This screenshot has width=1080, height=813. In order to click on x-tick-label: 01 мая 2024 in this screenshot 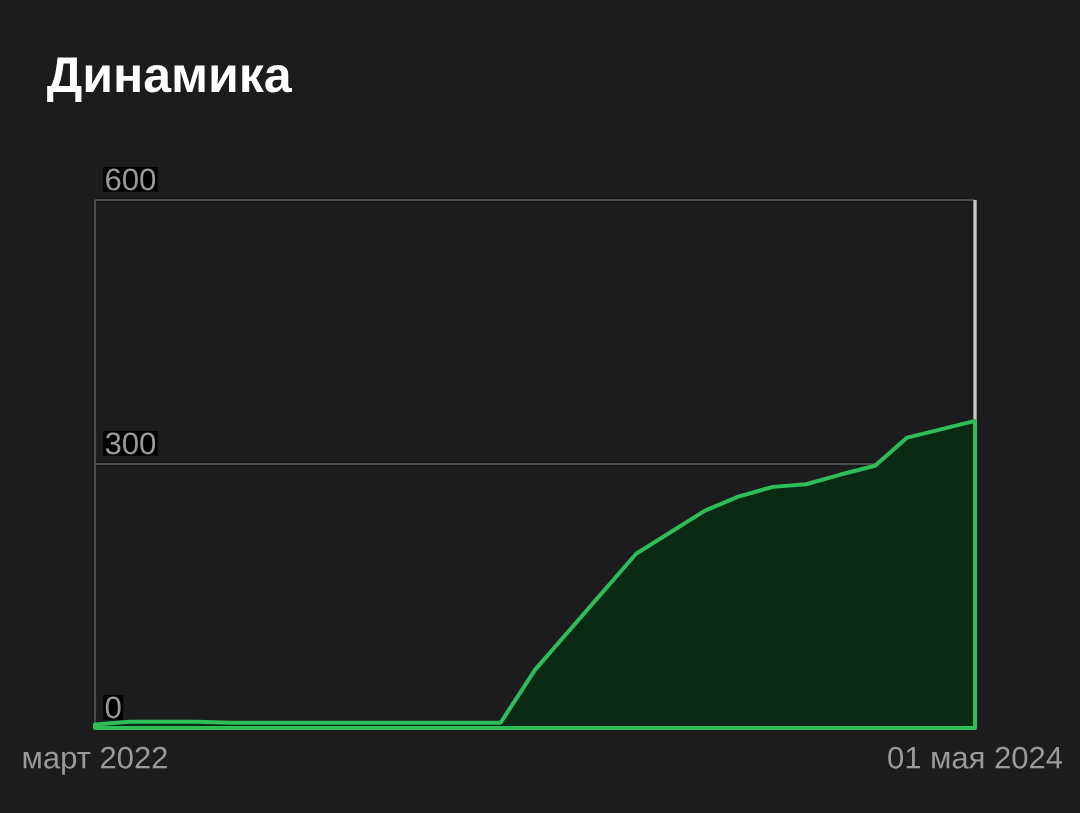, I will do `click(975, 757)`.